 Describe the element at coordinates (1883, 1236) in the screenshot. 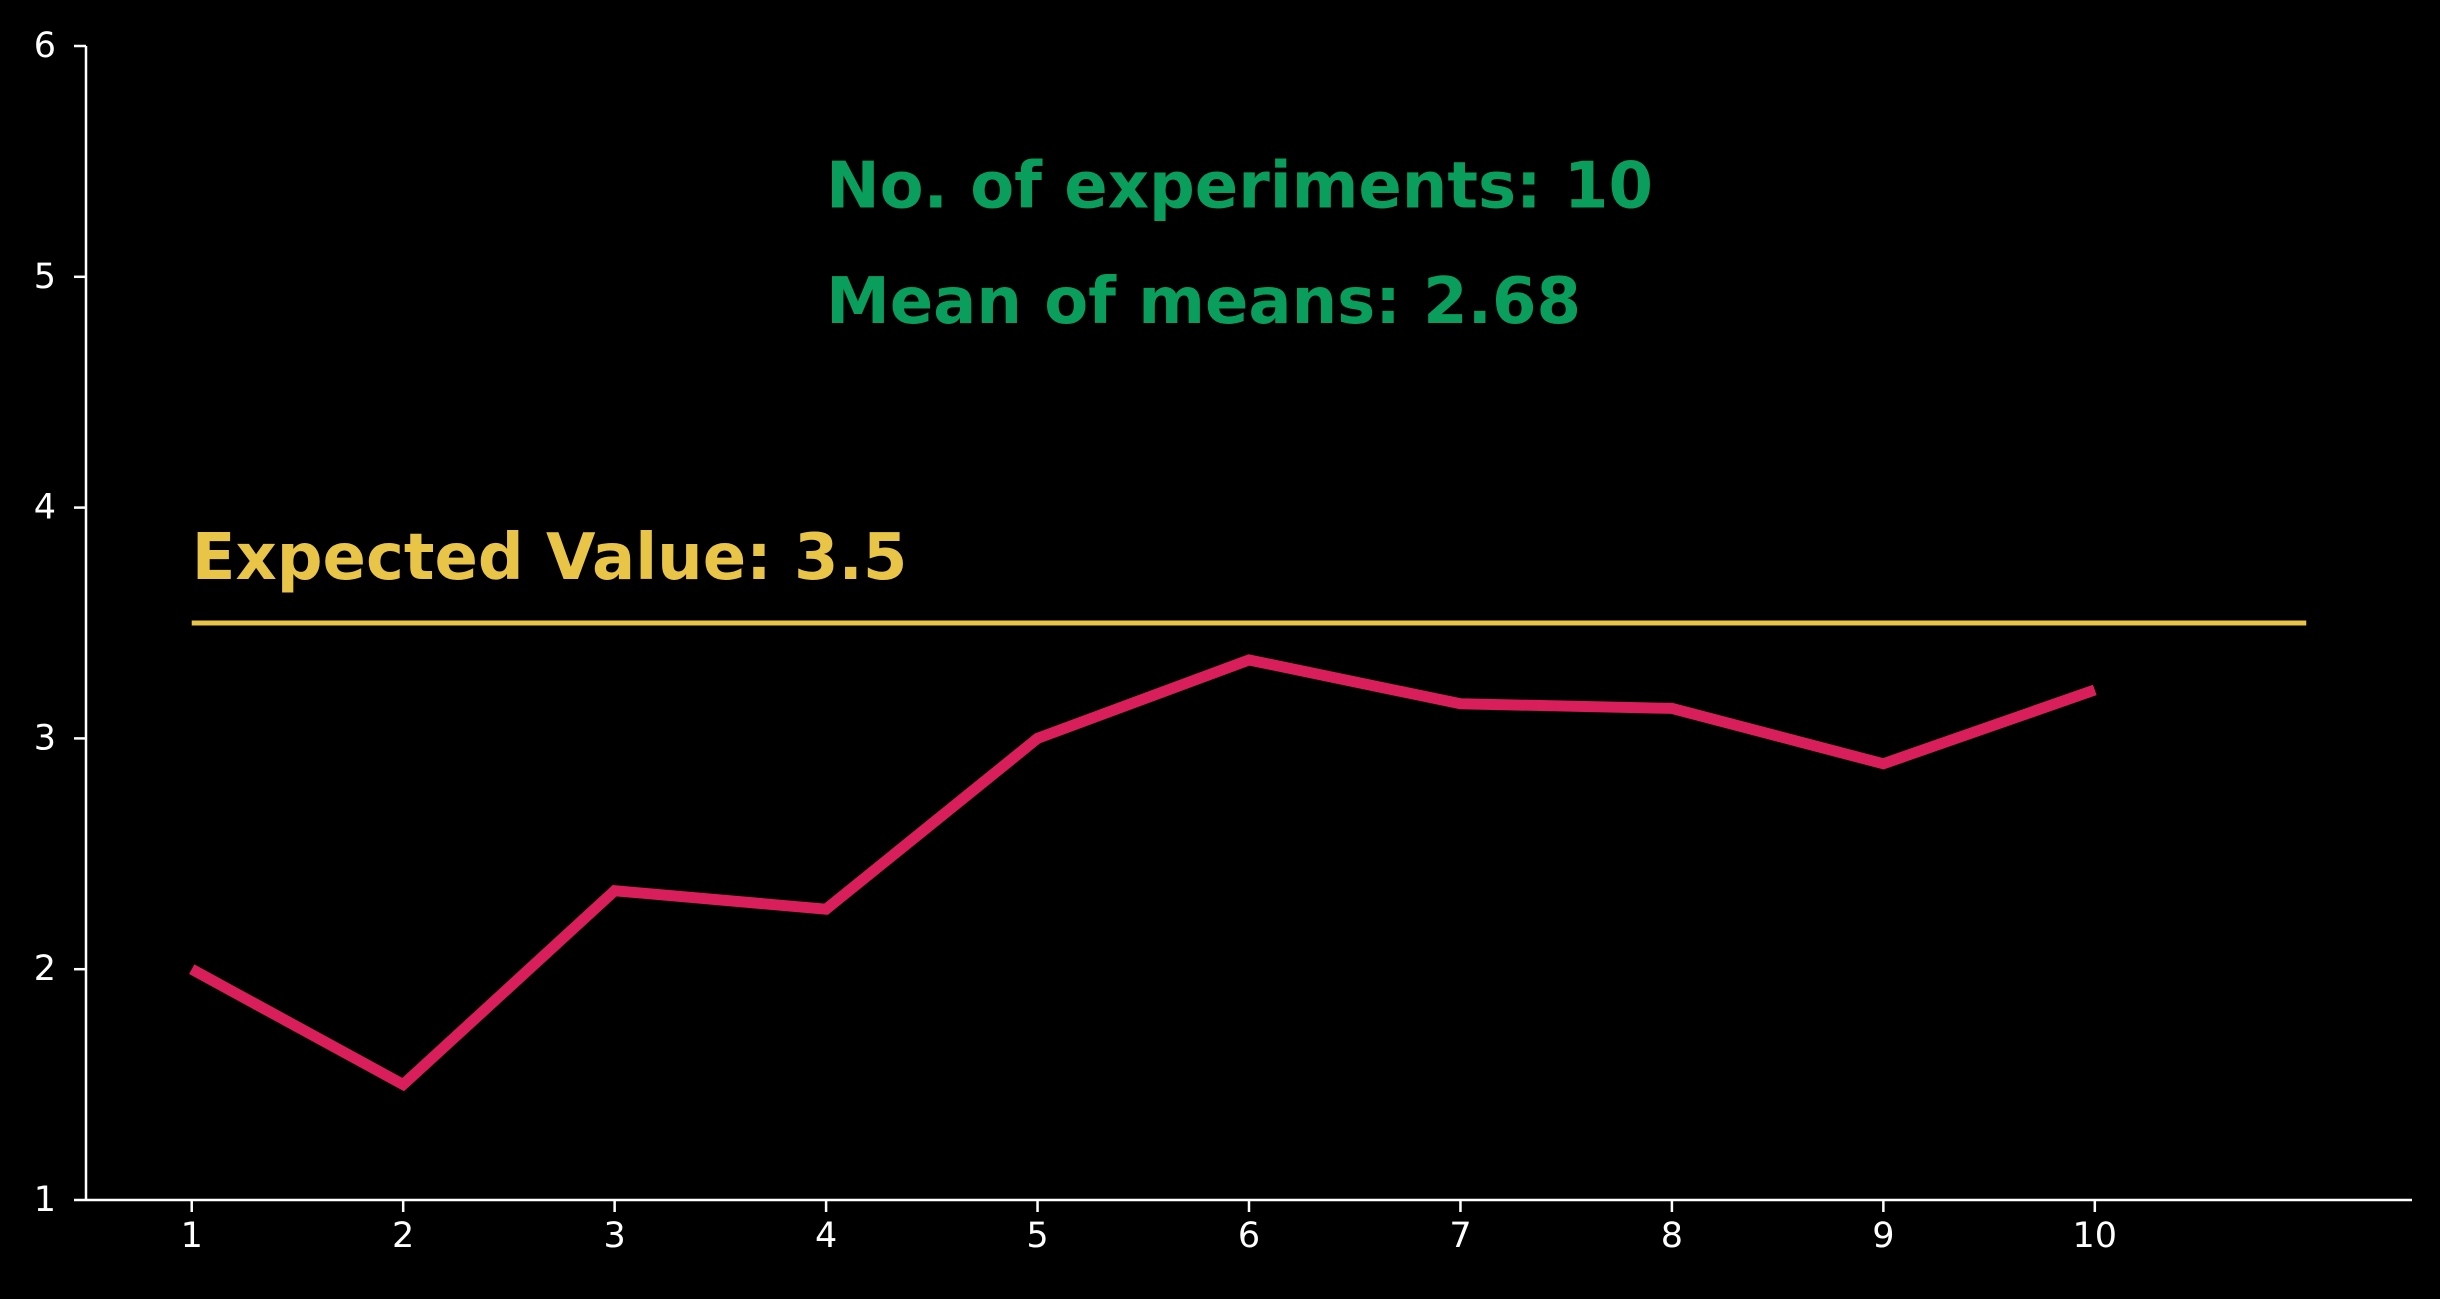

I see `x-tick-label: 9` at that location.